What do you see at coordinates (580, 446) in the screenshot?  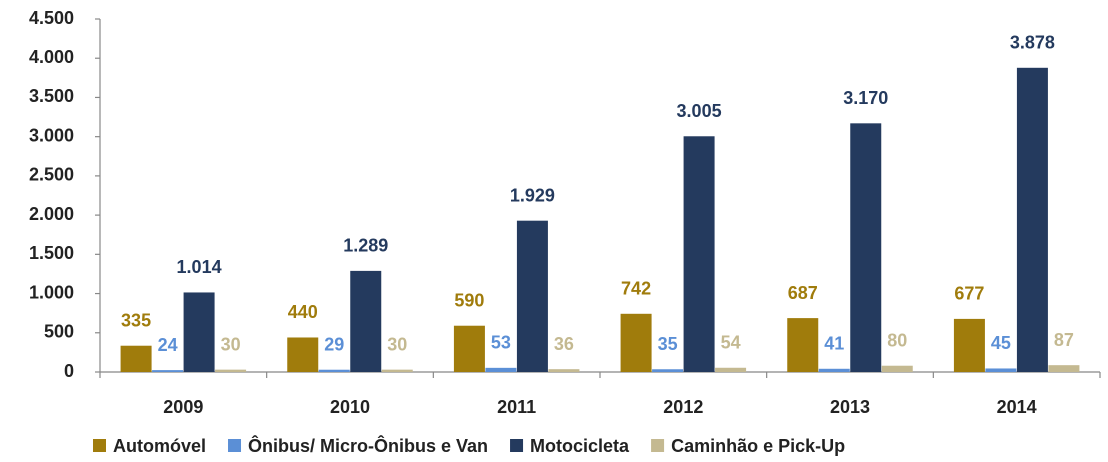 I see `legend-label: Motocicleta` at bounding box center [580, 446].